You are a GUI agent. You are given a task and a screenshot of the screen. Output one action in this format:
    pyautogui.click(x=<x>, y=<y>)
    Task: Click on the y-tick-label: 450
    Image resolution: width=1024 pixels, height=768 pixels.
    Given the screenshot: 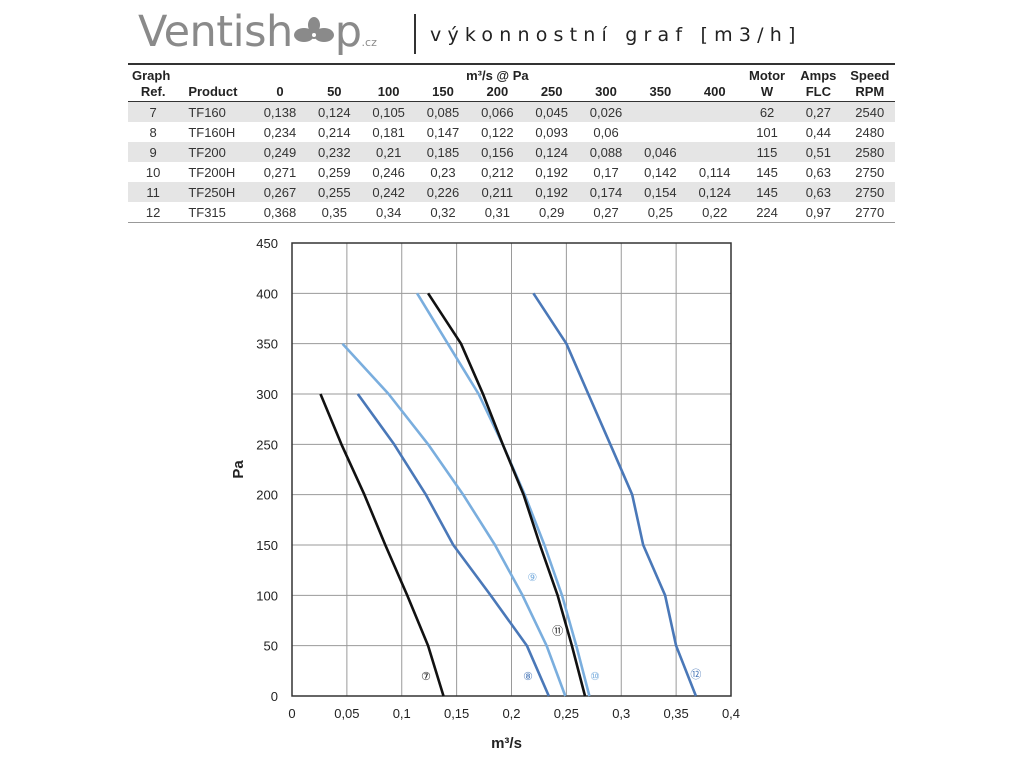 What is the action you would take?
    pyautogui.click(x=267, y=243)
    